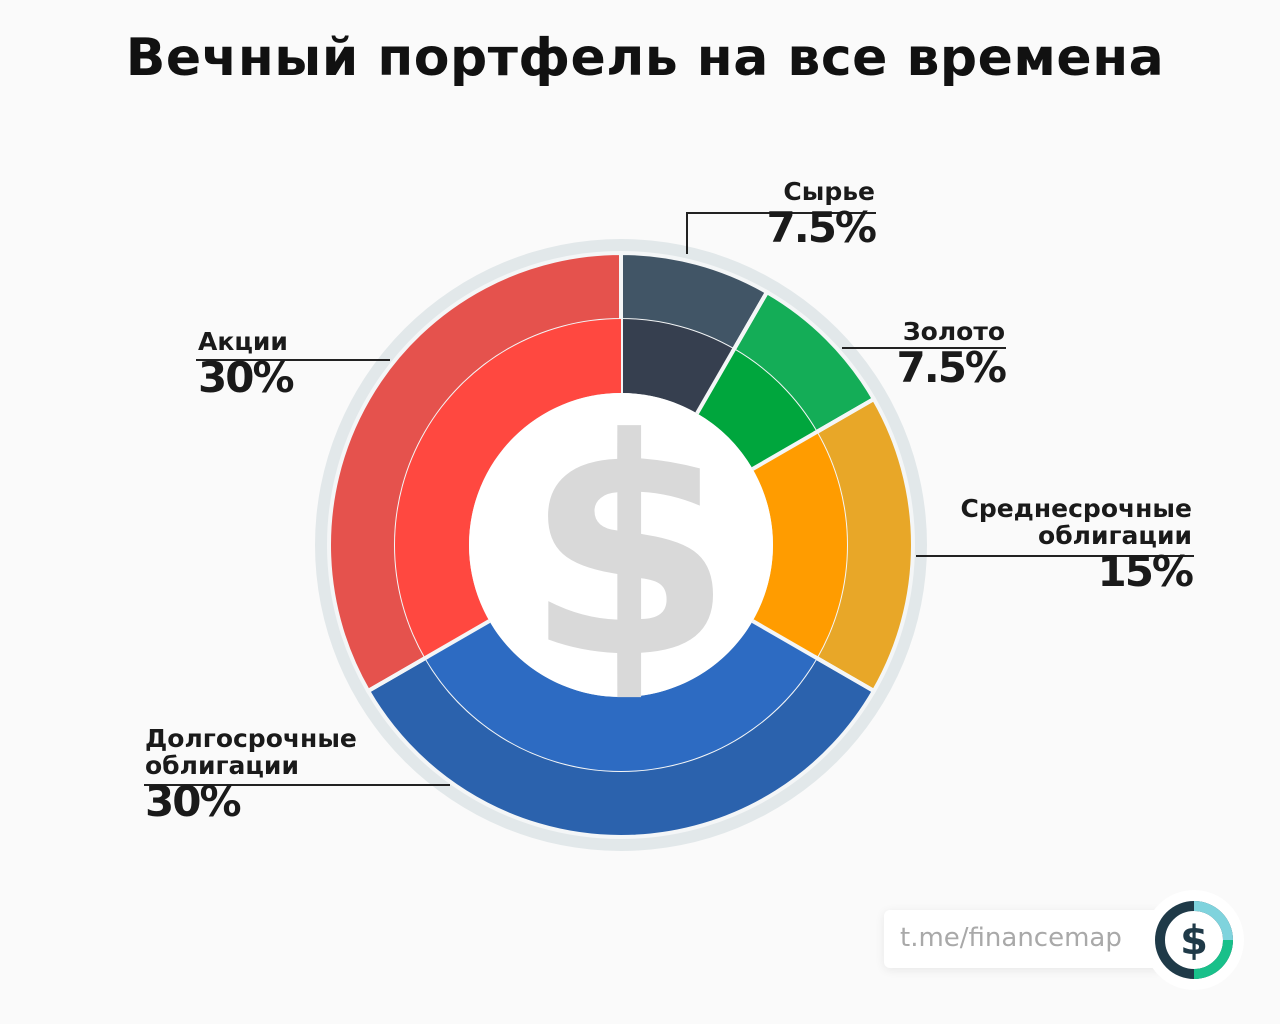  I want to click on label-mid-bonds: Среднесрочные облигации 15%, so click(1077, 545).